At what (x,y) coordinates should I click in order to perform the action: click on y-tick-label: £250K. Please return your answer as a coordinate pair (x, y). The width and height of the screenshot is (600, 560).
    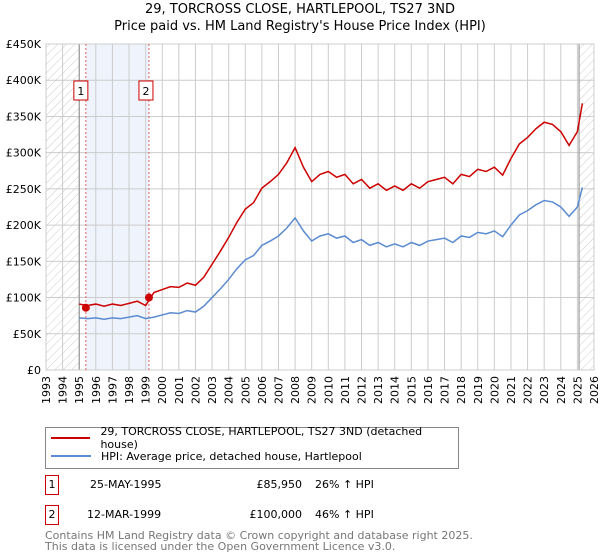
    Looking at the image, I should click on (24, 189).